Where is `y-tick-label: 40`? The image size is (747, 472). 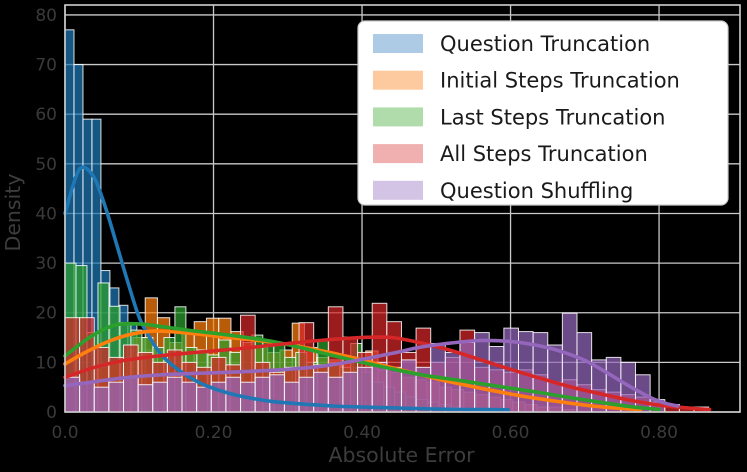
y-tick-label: 40 is located at coordinates (46, 214).